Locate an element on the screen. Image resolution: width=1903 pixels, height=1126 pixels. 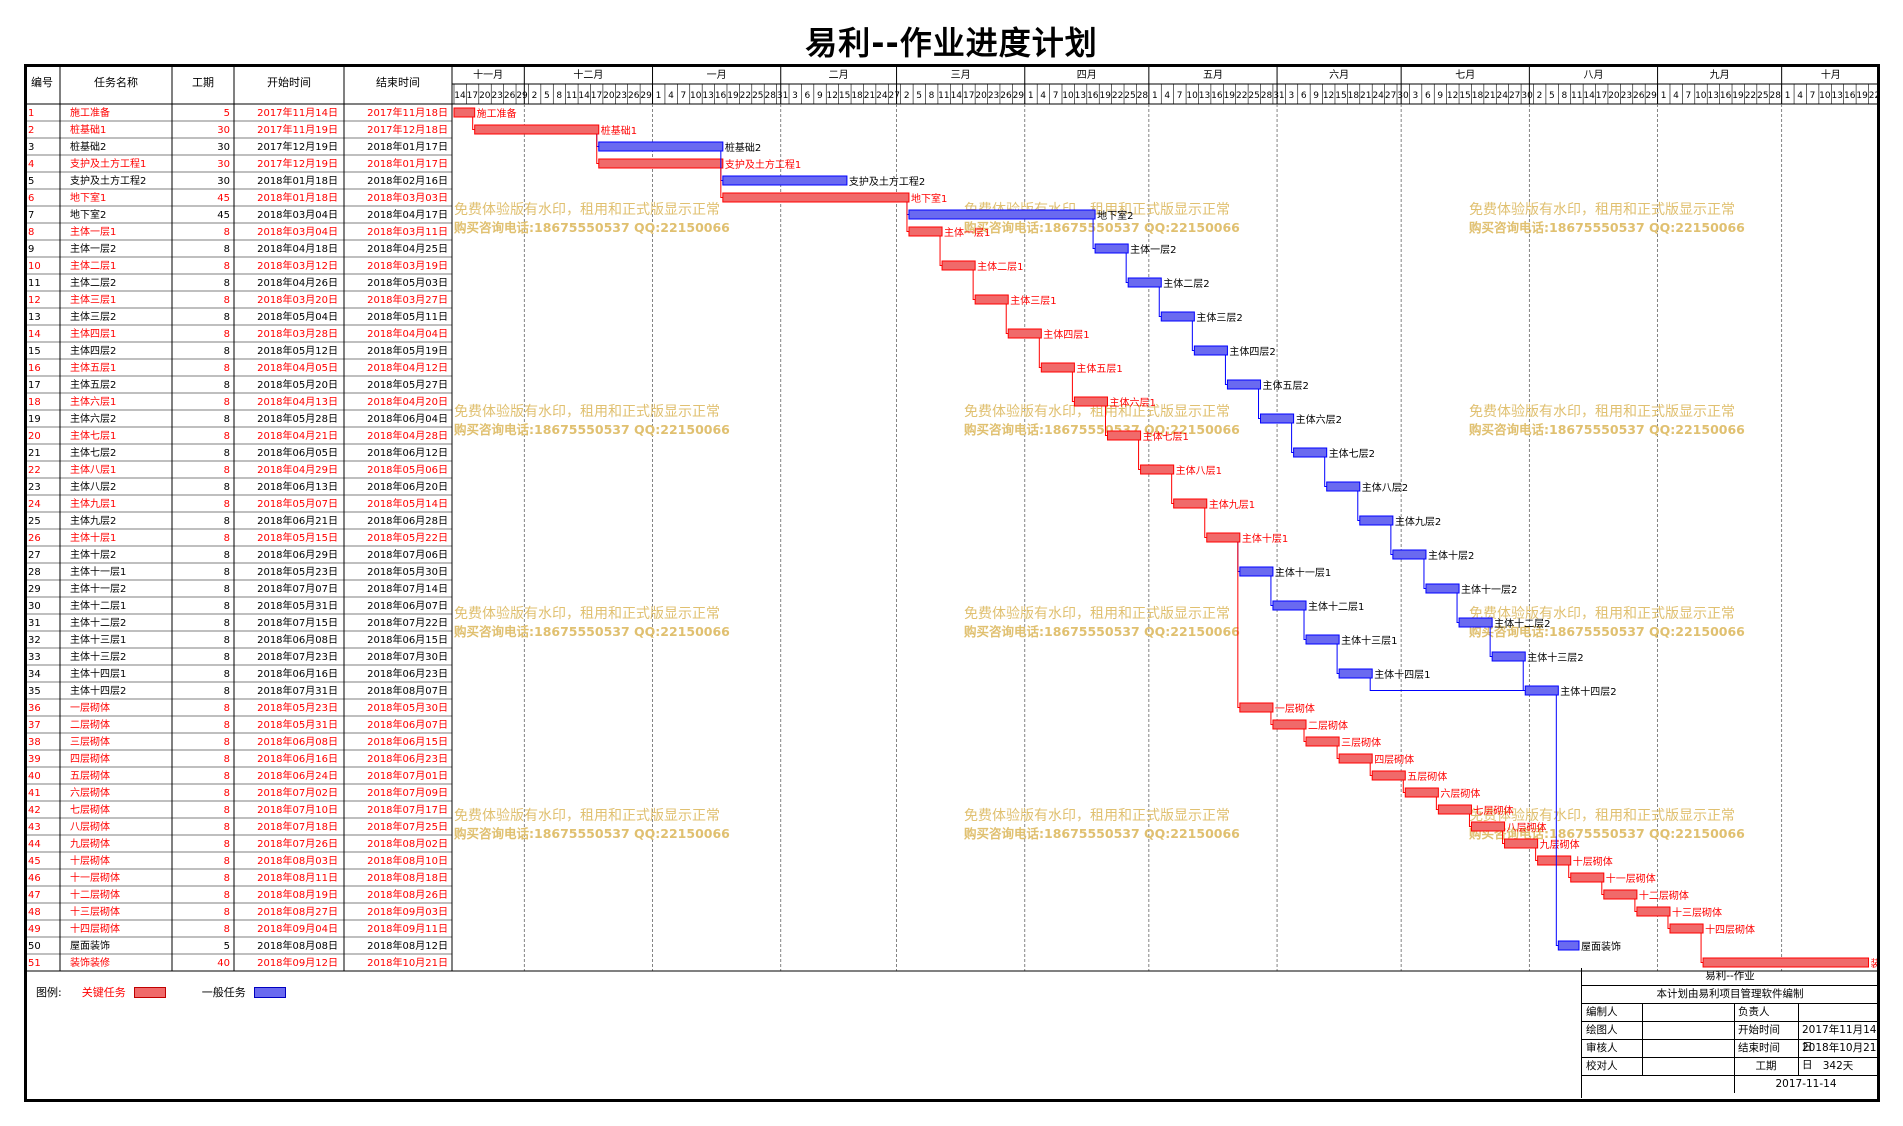
task-id: 41 is located at coordinates (34, 793).